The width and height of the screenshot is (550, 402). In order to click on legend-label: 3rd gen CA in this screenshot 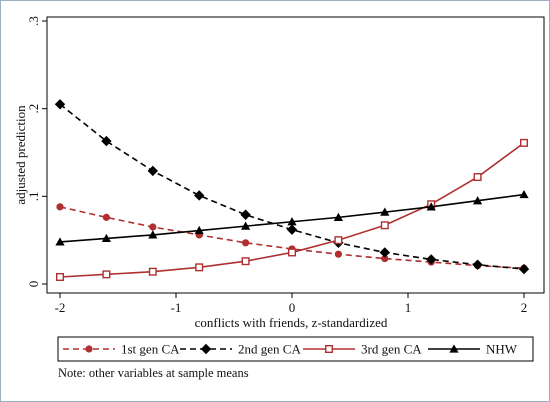, I will do `click(391, 349)`.